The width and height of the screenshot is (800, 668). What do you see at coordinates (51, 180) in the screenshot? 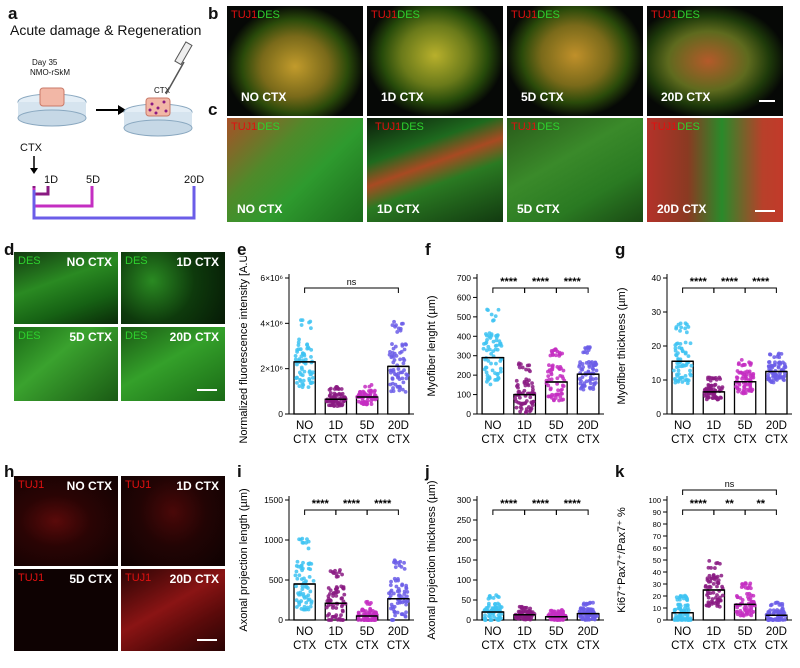
I see `timeline-1d: 1D` at bounding box center [51, 180].